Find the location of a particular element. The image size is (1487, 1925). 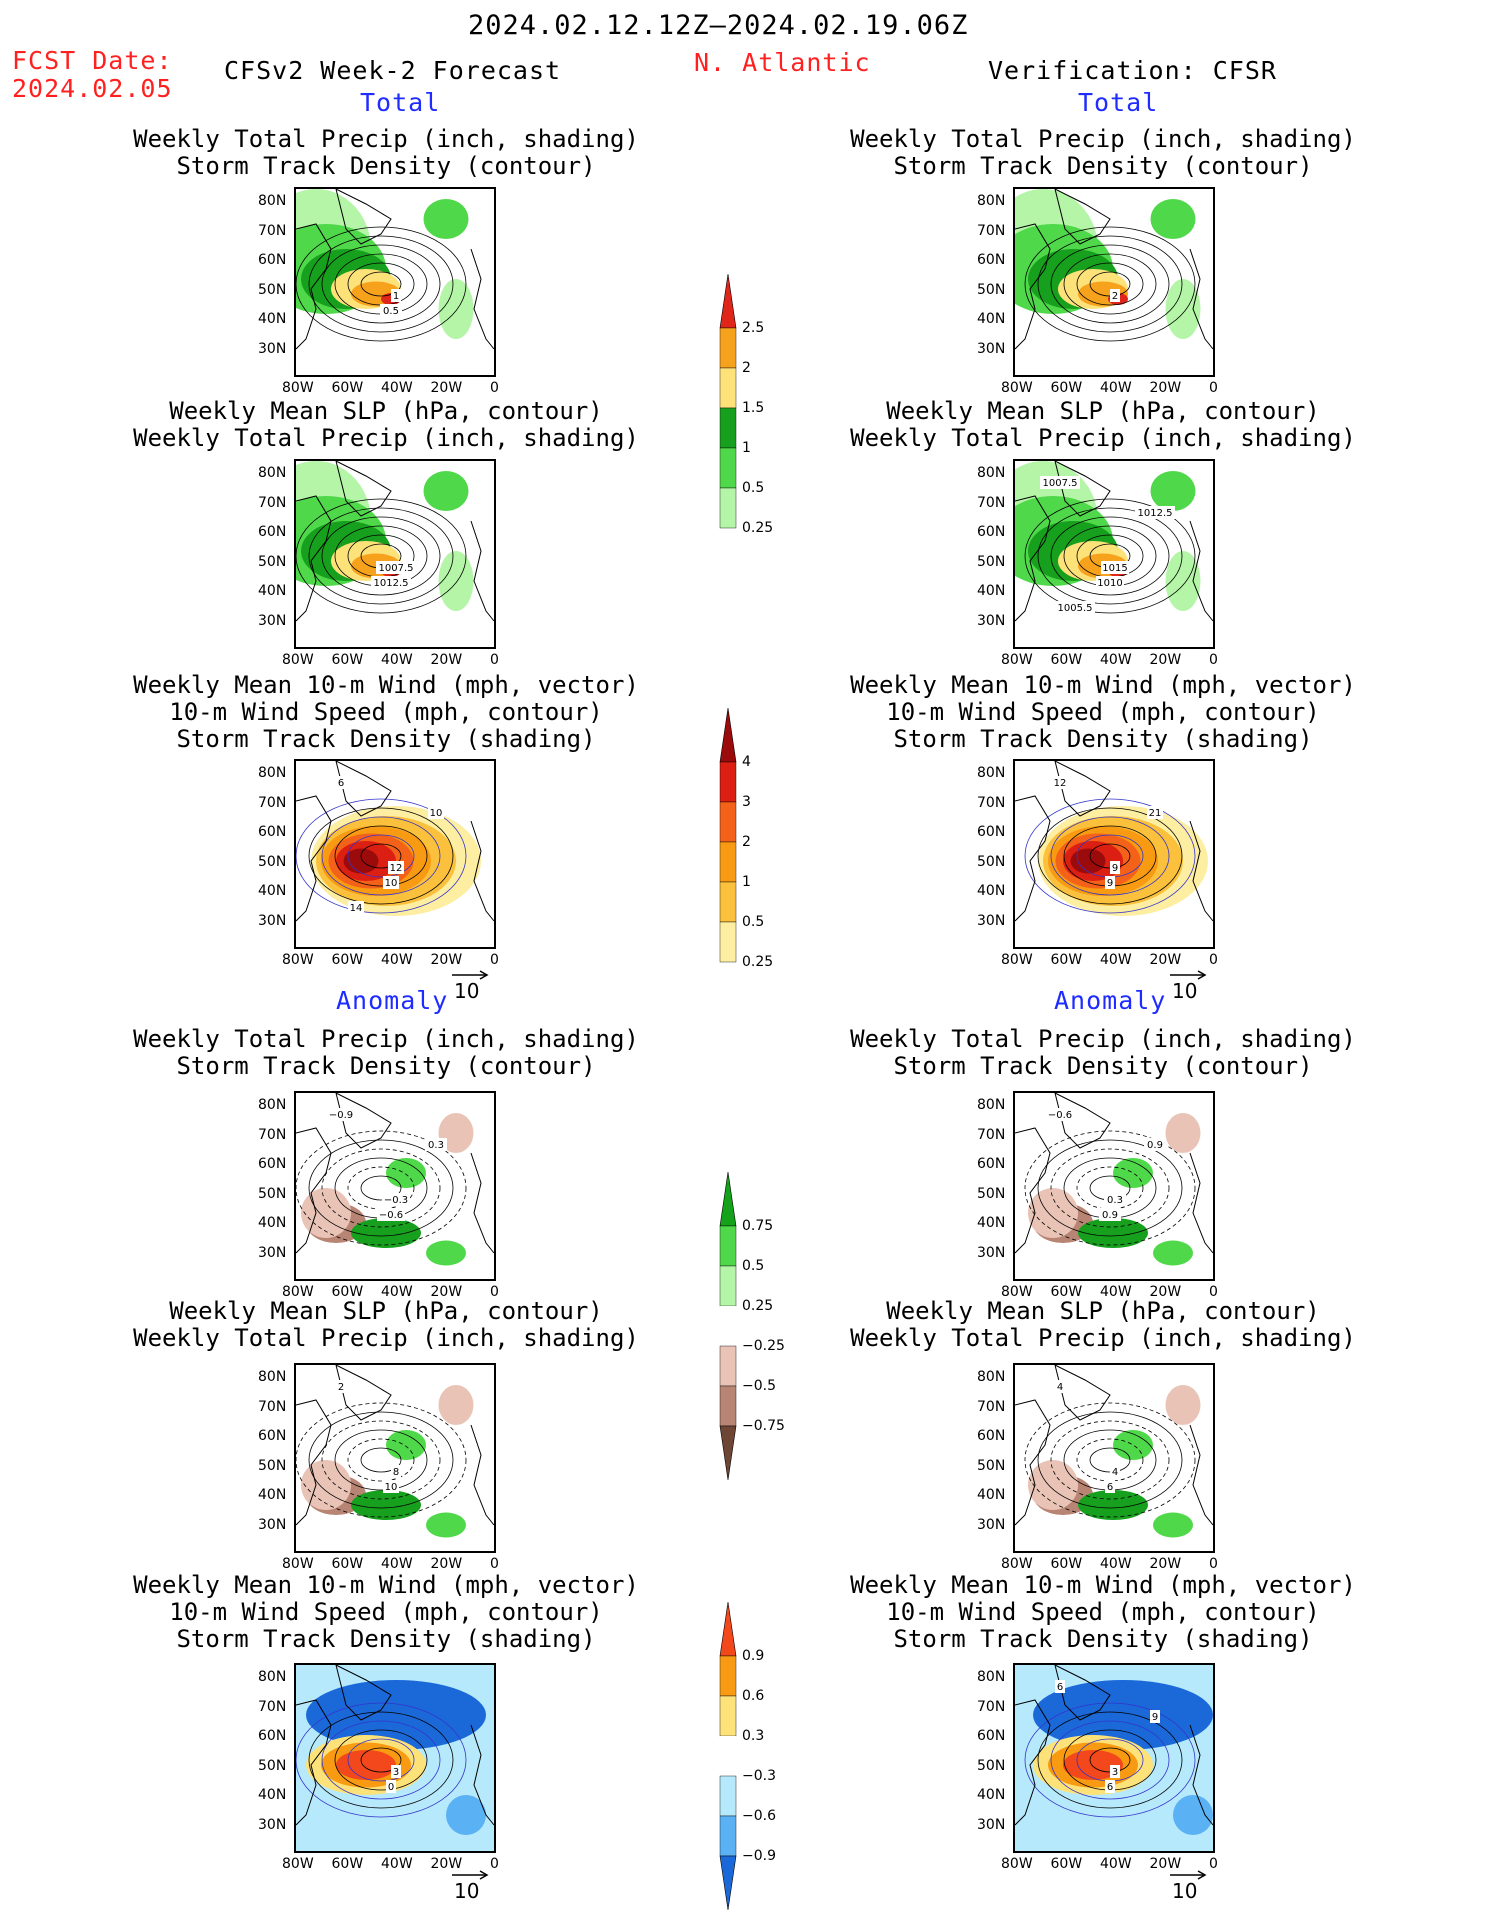

map-field: −0.3 −0.6 −0.9 0.3 is located at coordinates (395, 1179).